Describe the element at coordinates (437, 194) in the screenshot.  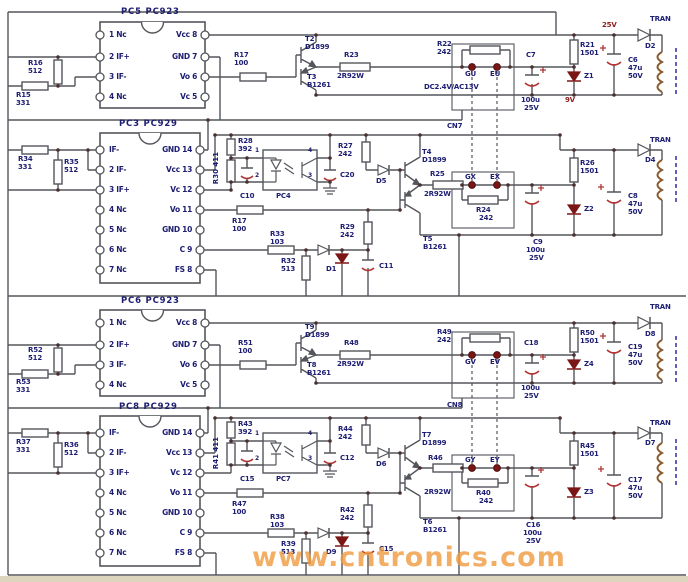
I see `r25-val: 2R92W` at that location.